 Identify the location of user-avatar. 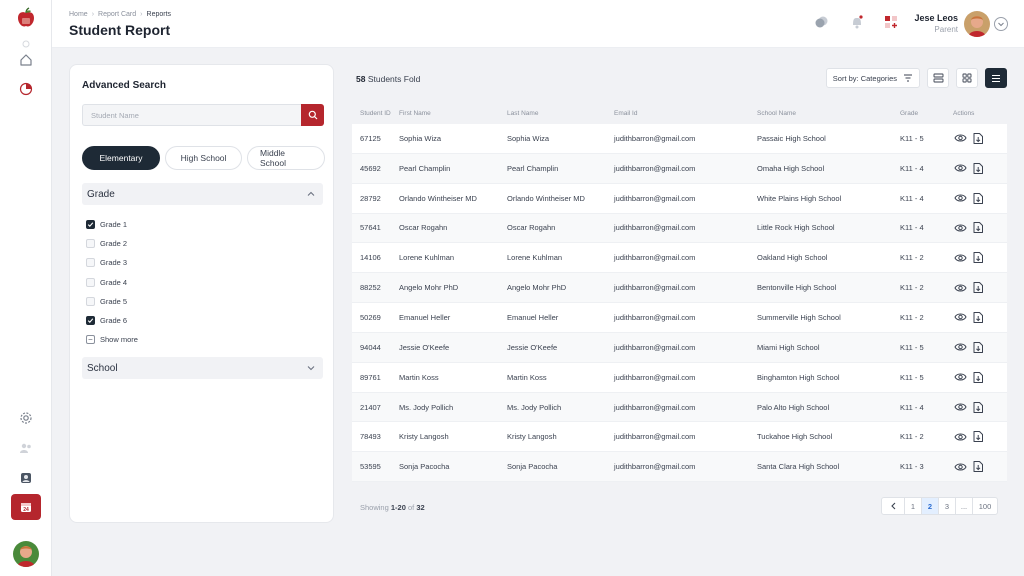
(977, 24).